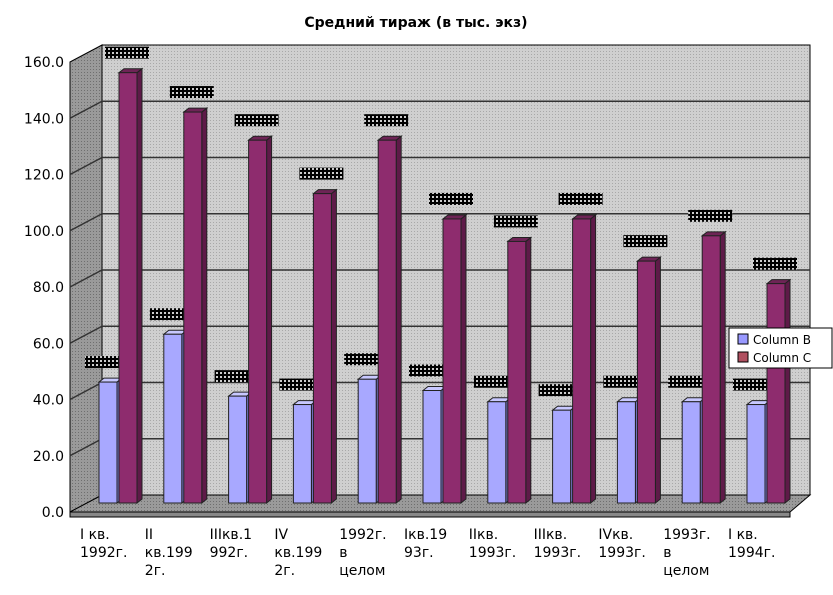 This screenshot has width=833, height=595. What do you see at coordinates (415, 23) in the screenshot?
I see `chart-title: Средний тираж (в тыс. экз)` at bounding box center [415, 23].